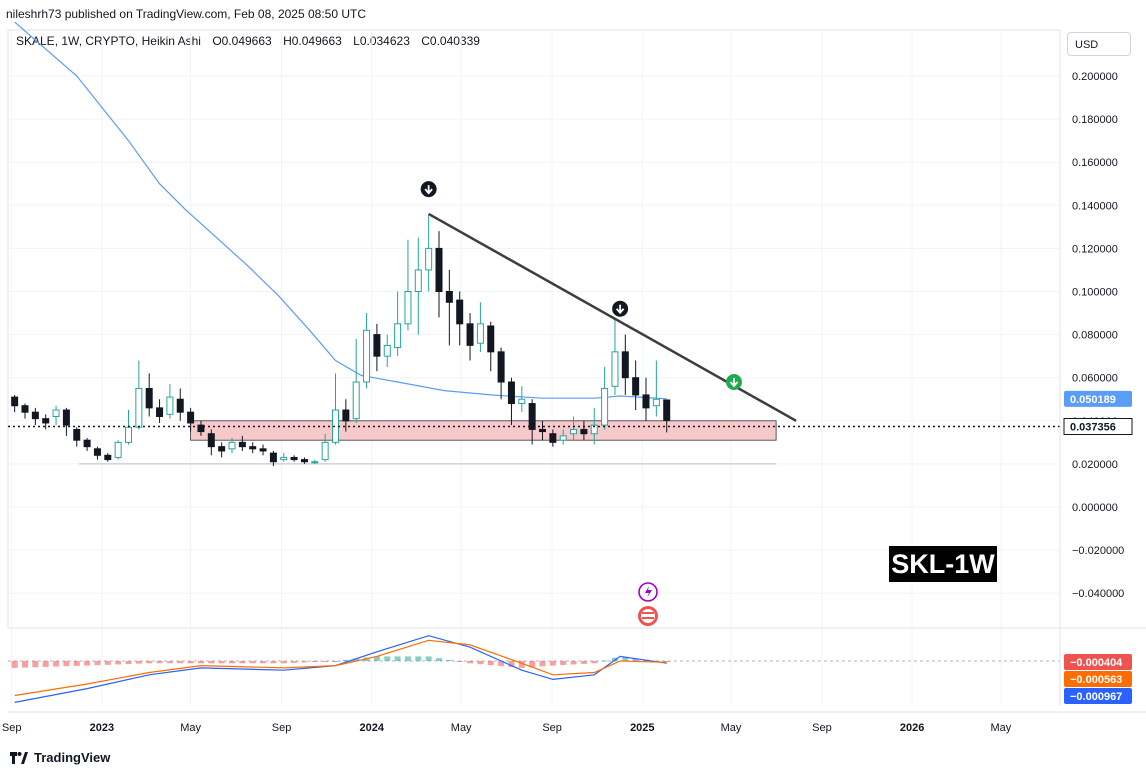 This screenshot has width=1146, height=777. I want to click on ohlc-high-label: H, so click(287, 41).